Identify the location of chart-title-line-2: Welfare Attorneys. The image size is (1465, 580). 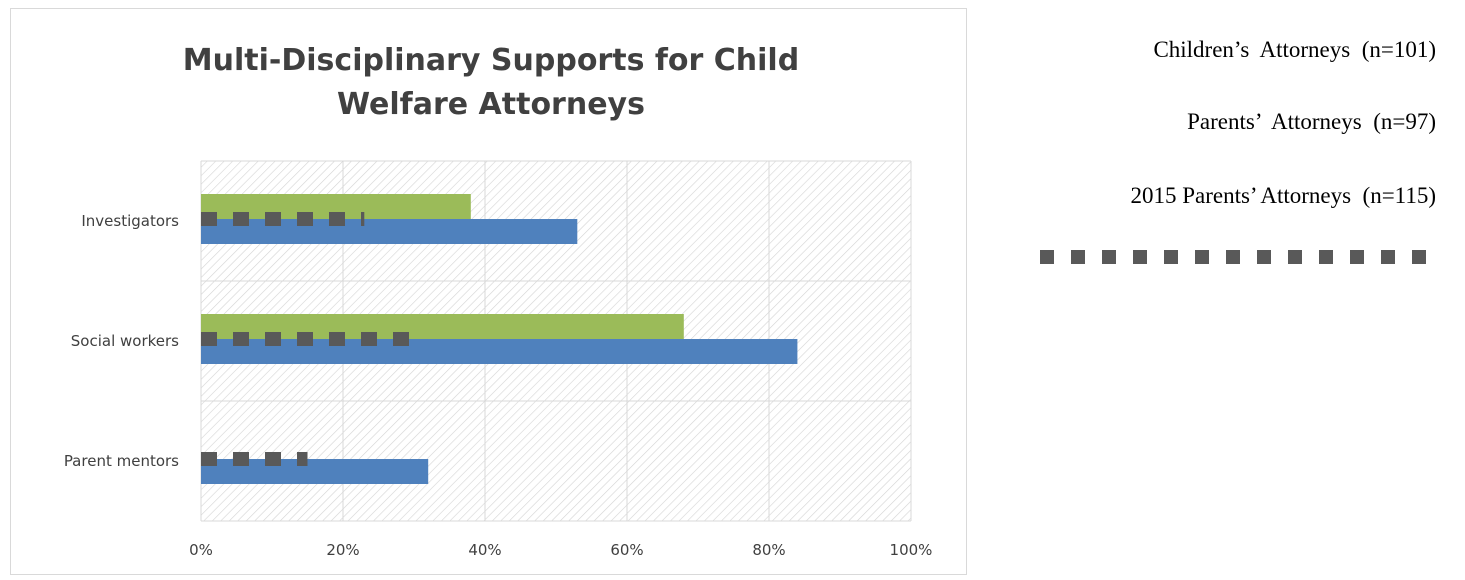
(491, 104).